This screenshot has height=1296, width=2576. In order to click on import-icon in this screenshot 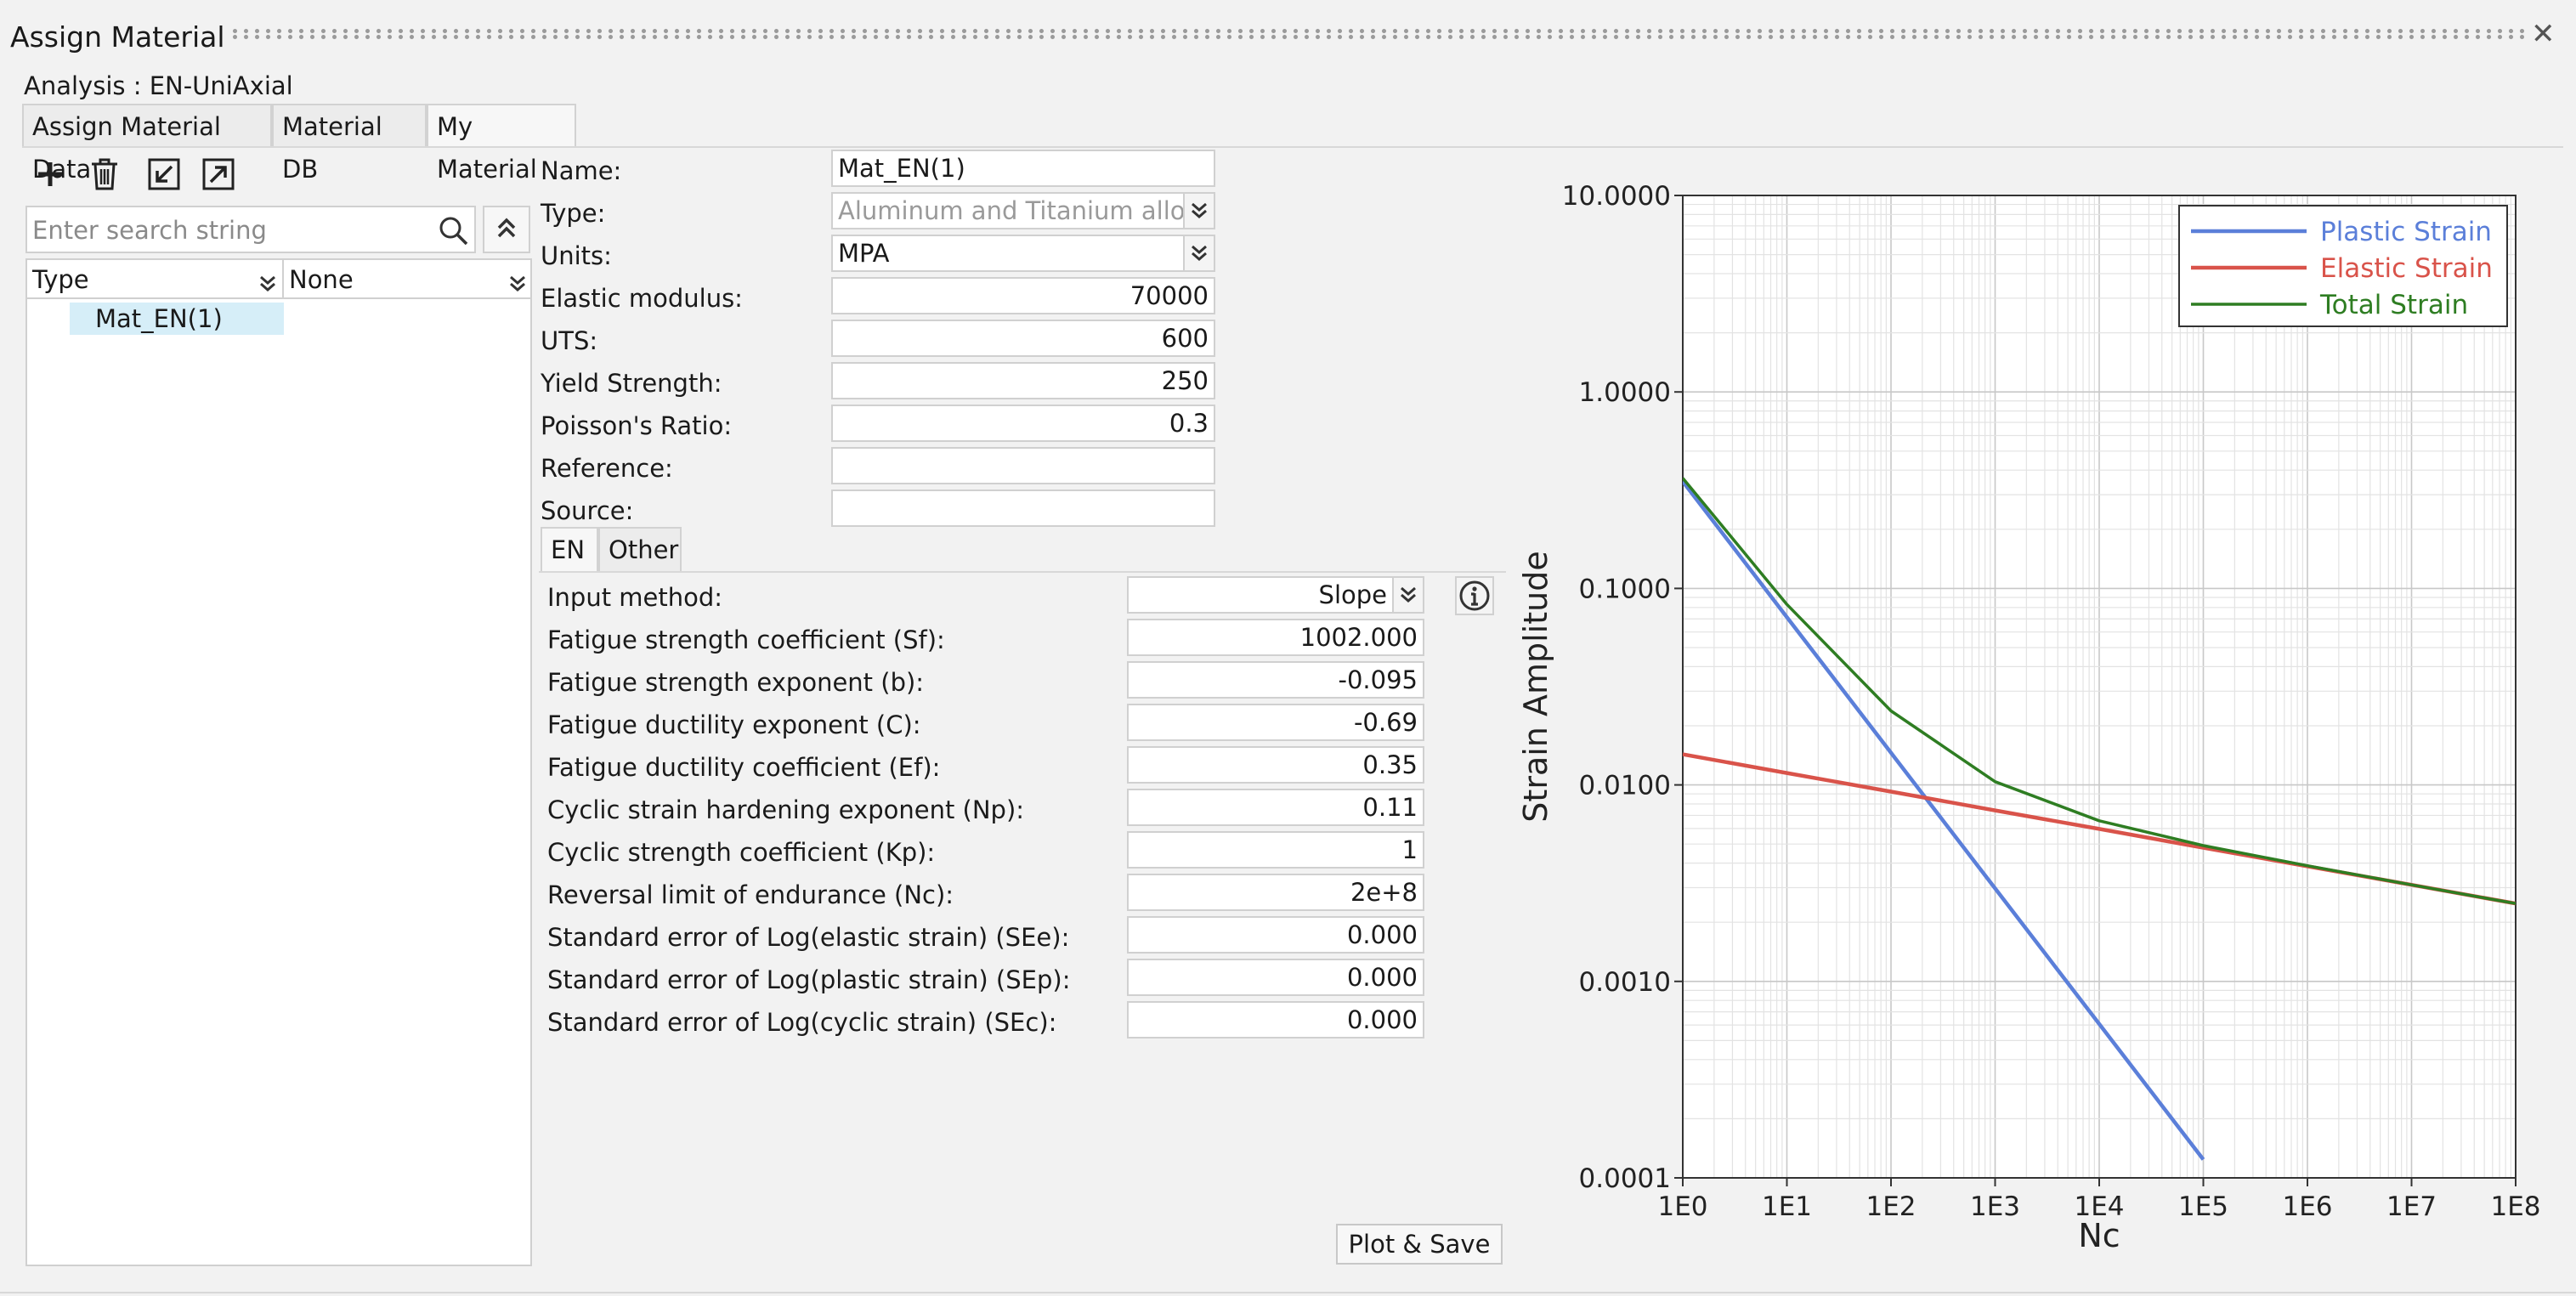, I will do `click(164, 174)`.